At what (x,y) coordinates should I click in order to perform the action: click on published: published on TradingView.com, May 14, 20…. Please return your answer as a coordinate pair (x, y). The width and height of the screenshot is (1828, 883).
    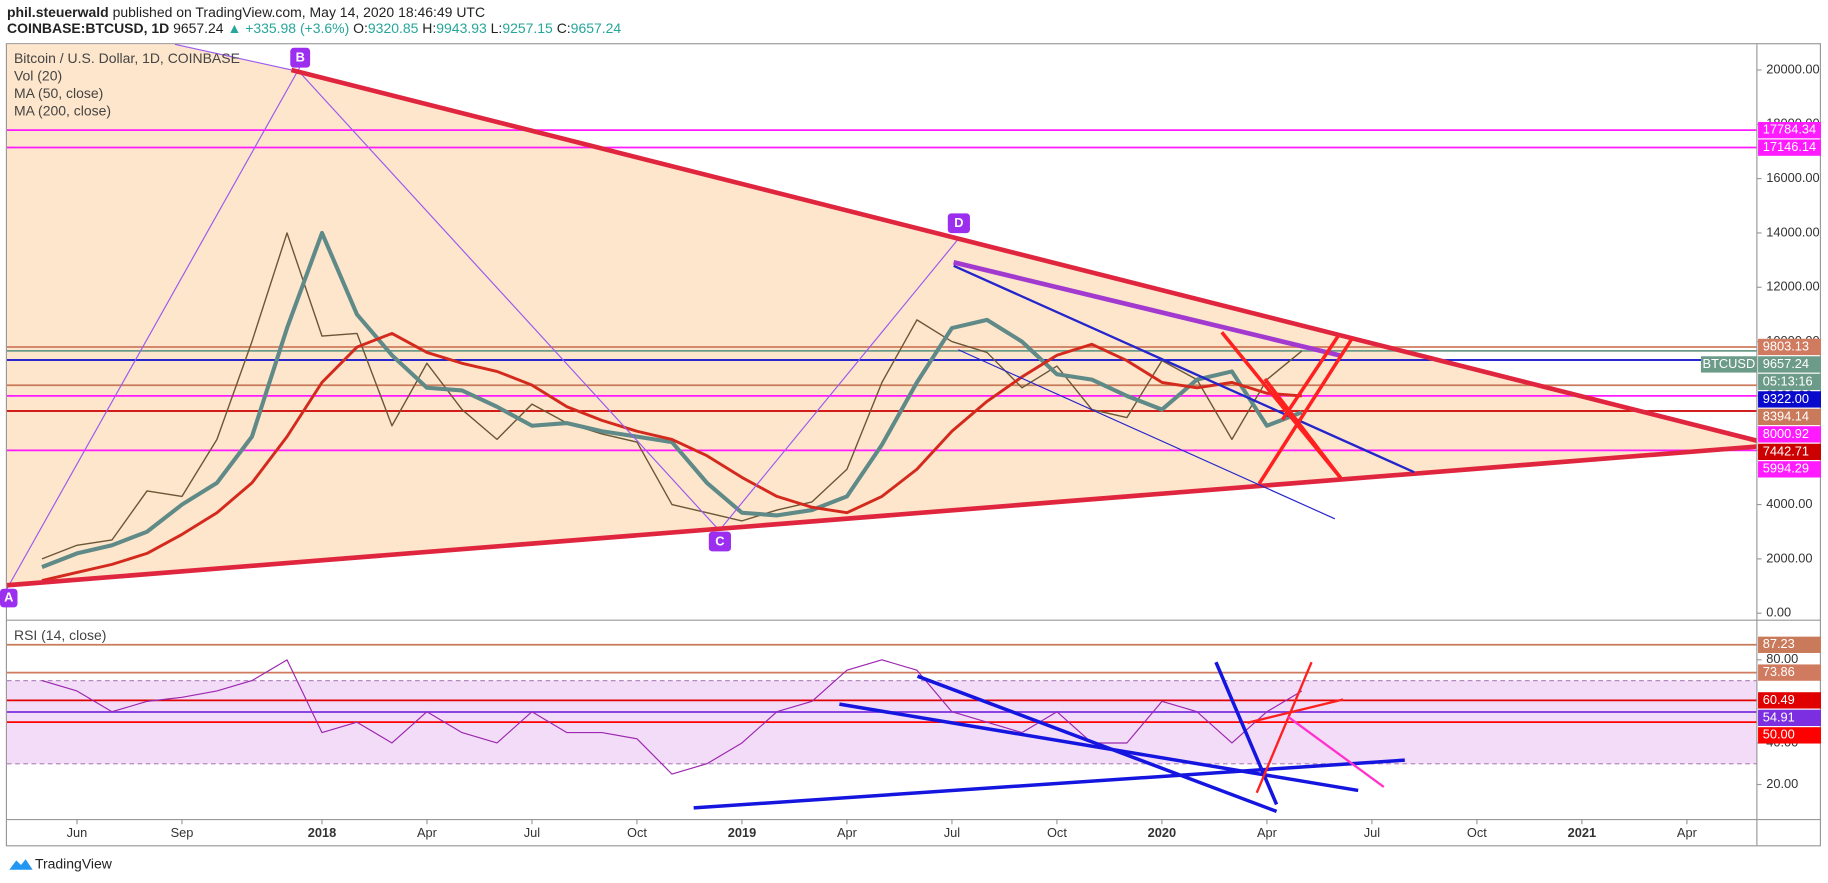
    Looking at the image, I should click on (299, 12).